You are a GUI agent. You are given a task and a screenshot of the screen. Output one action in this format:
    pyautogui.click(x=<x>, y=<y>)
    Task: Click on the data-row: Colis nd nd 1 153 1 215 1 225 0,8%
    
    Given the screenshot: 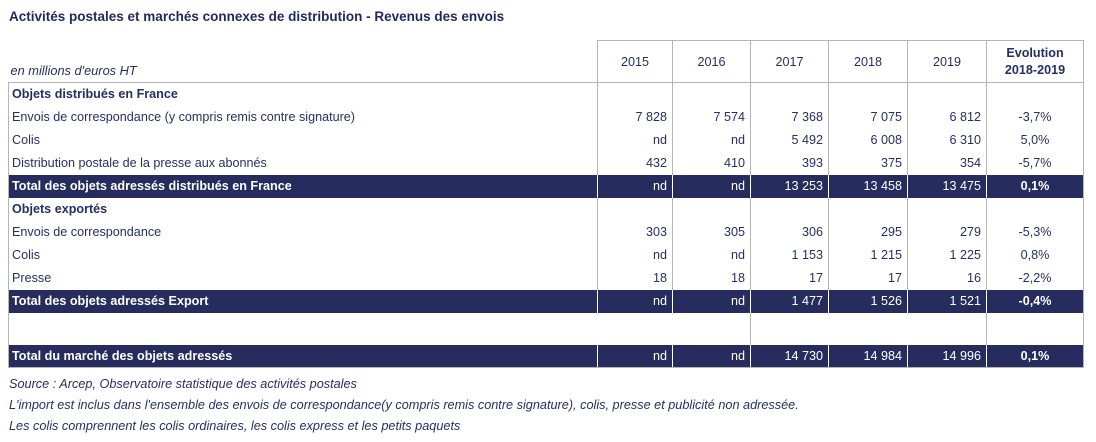 What is the action you would take?
    pyautogui.click(x=546, y=255)
    